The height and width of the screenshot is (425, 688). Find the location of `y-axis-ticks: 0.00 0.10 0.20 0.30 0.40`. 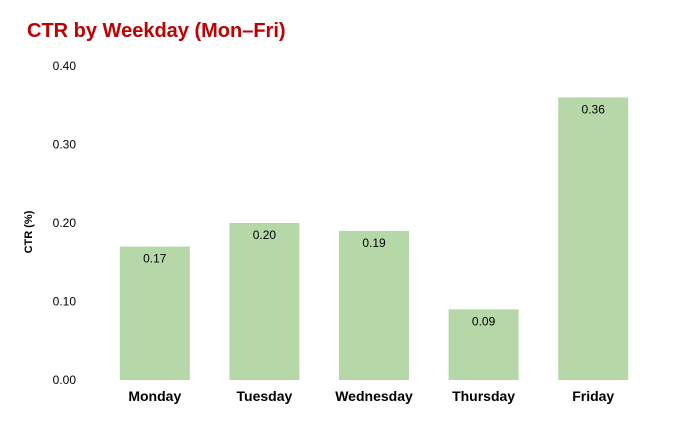

y-axis-ticks: 0.00 0.10 0.20 0.30 0.40 is located at coordinates (65, 223).